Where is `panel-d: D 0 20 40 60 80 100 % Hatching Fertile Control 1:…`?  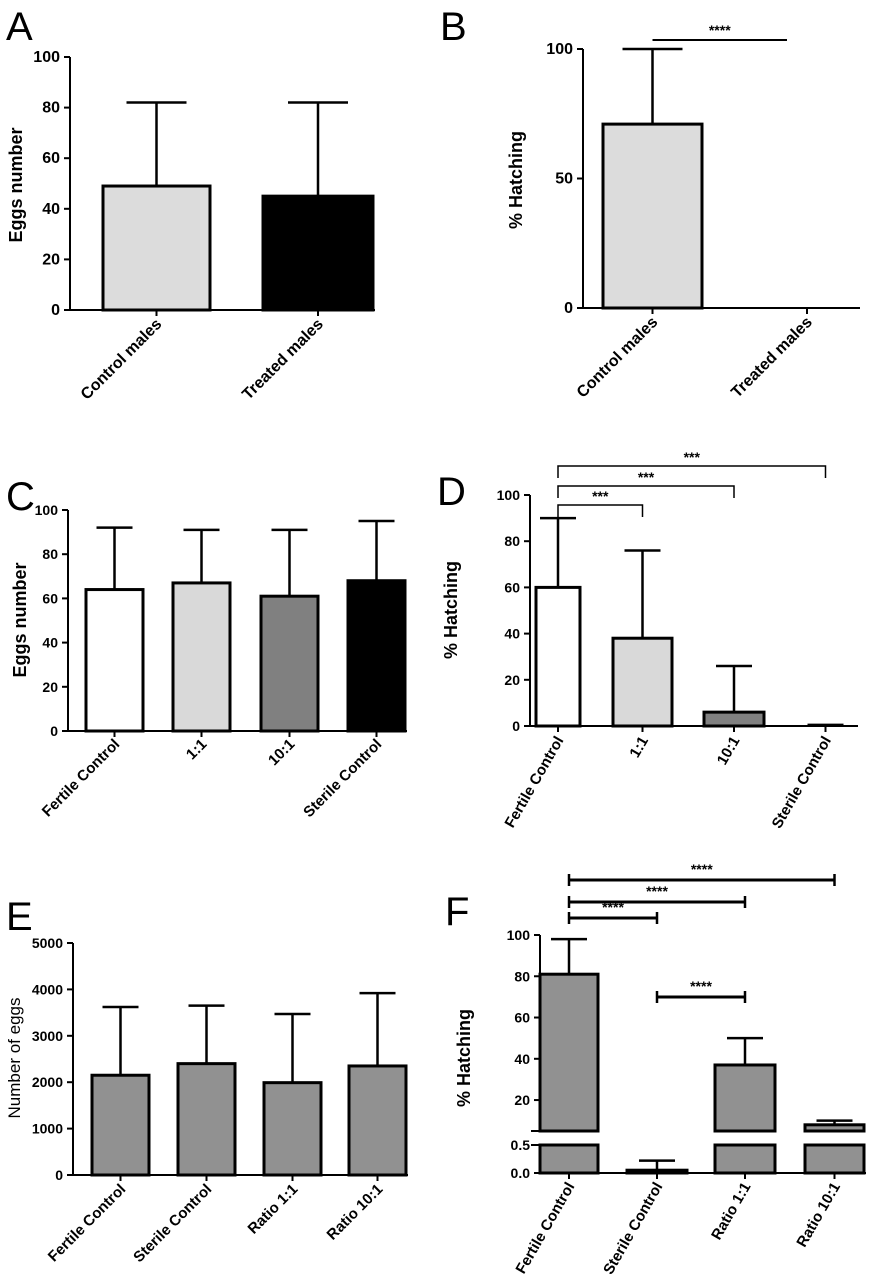 panel-d: D 0 20 40 60 80 100 % Hatching Fertile Control 1:… is located at coordinates (647, 640).